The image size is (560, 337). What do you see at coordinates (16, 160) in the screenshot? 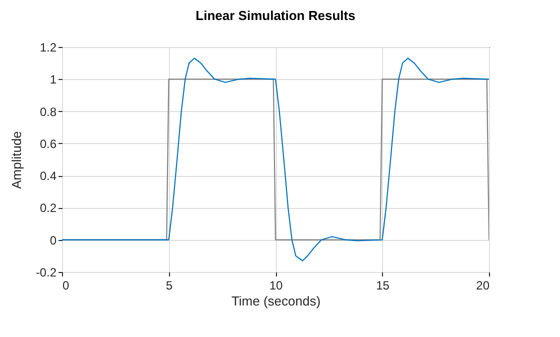
I see `y-axis-title: Amplitude` at bounding box center [16, 160].